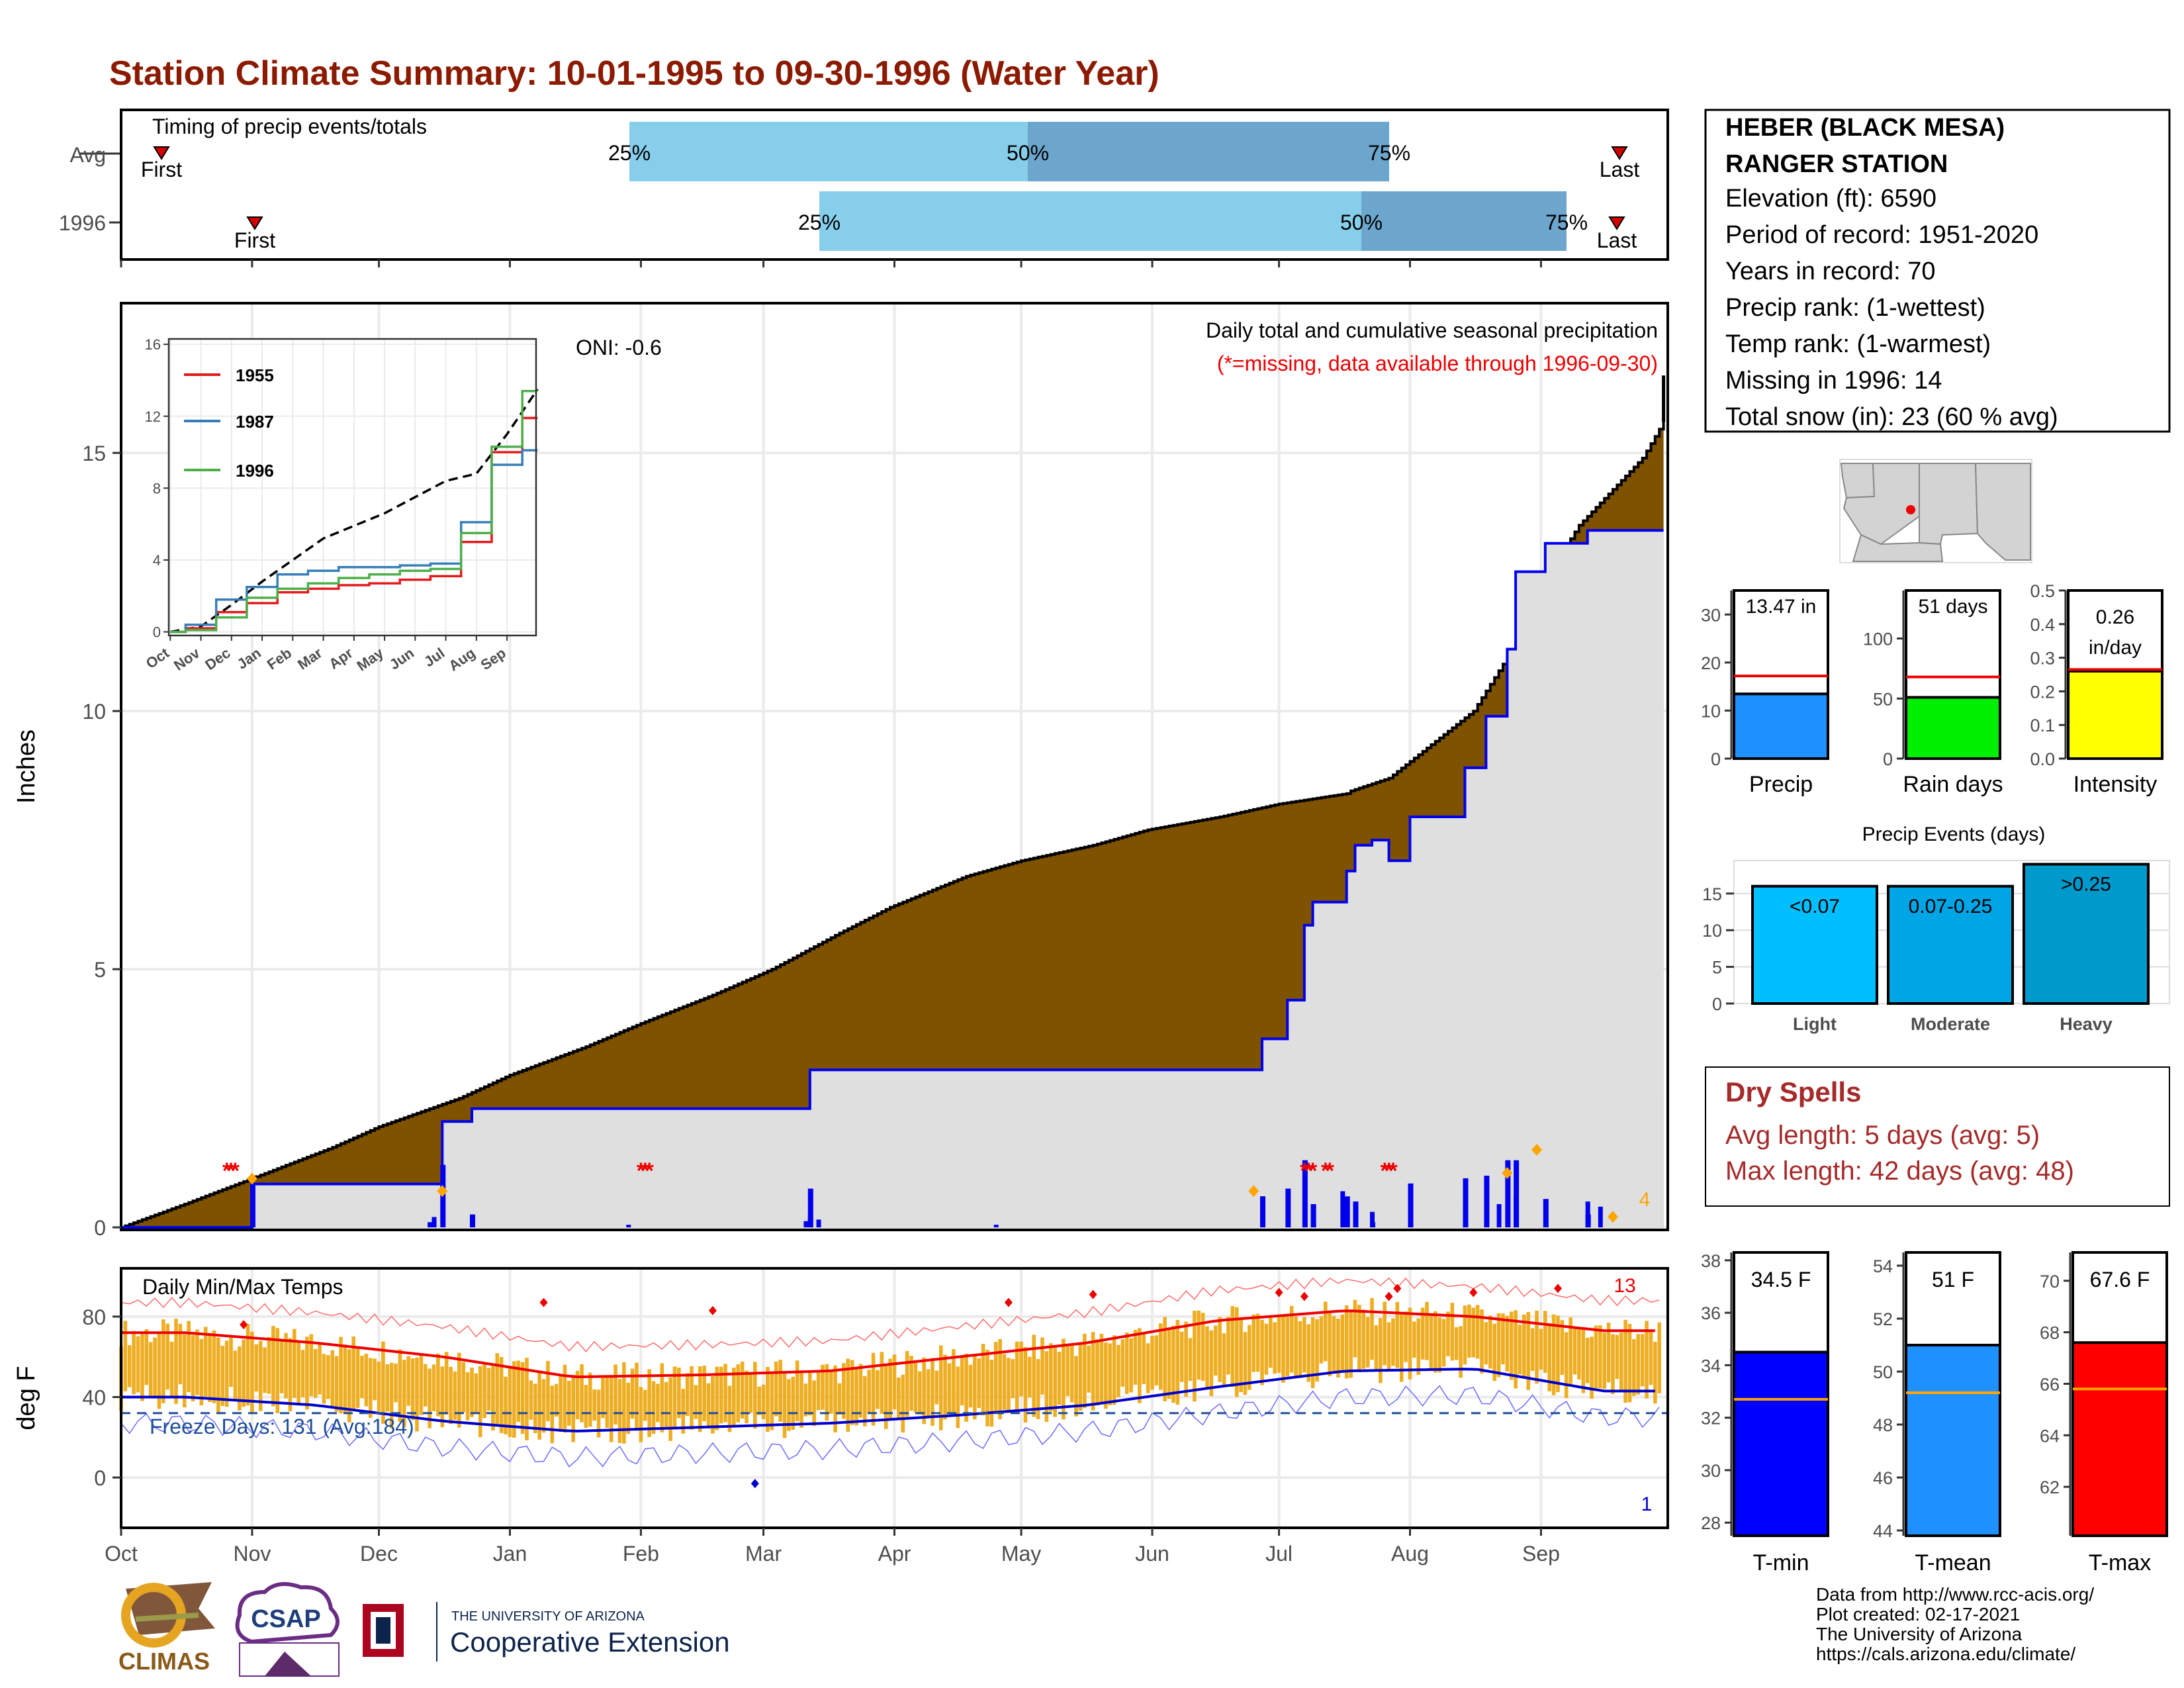 The height and width of the screenshot is (1688, 2184). I want to click on record-low-marker, so click(755, 1484).